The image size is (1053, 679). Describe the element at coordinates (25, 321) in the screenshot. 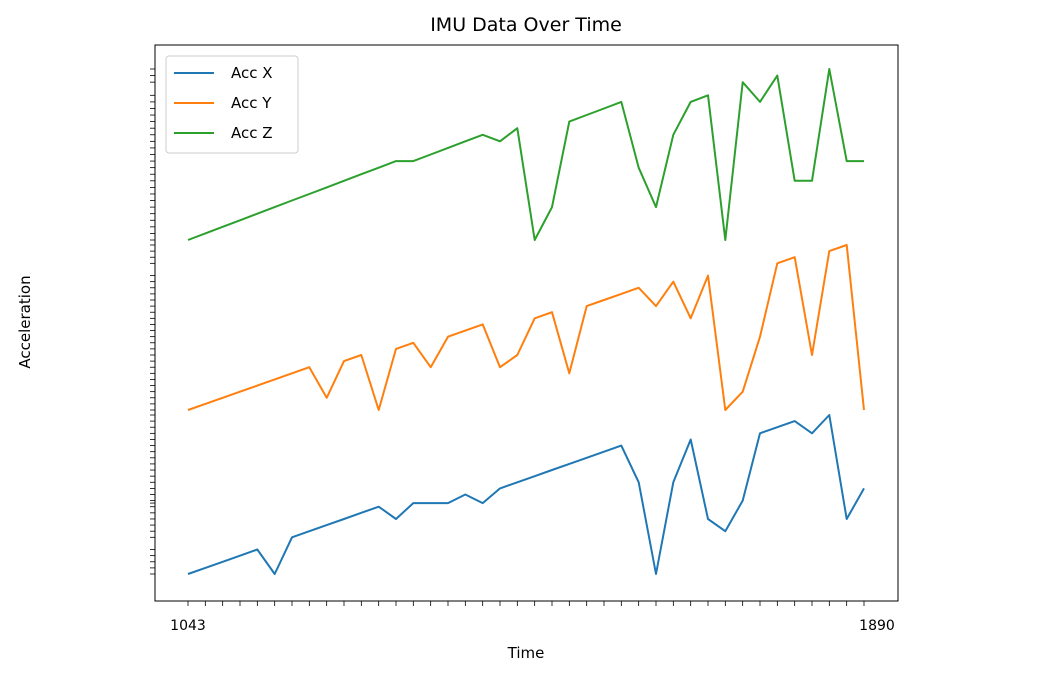

I see `y-axis-label: Acceleration` at that location.